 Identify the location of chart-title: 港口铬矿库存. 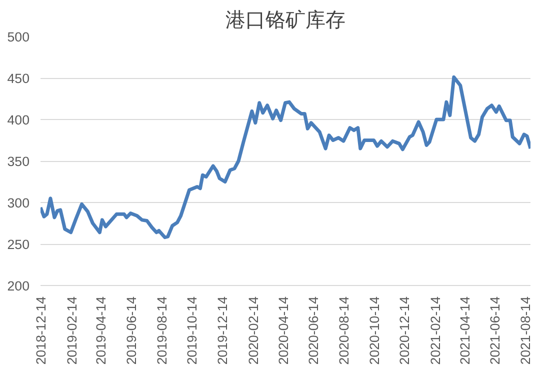
(286, 20).